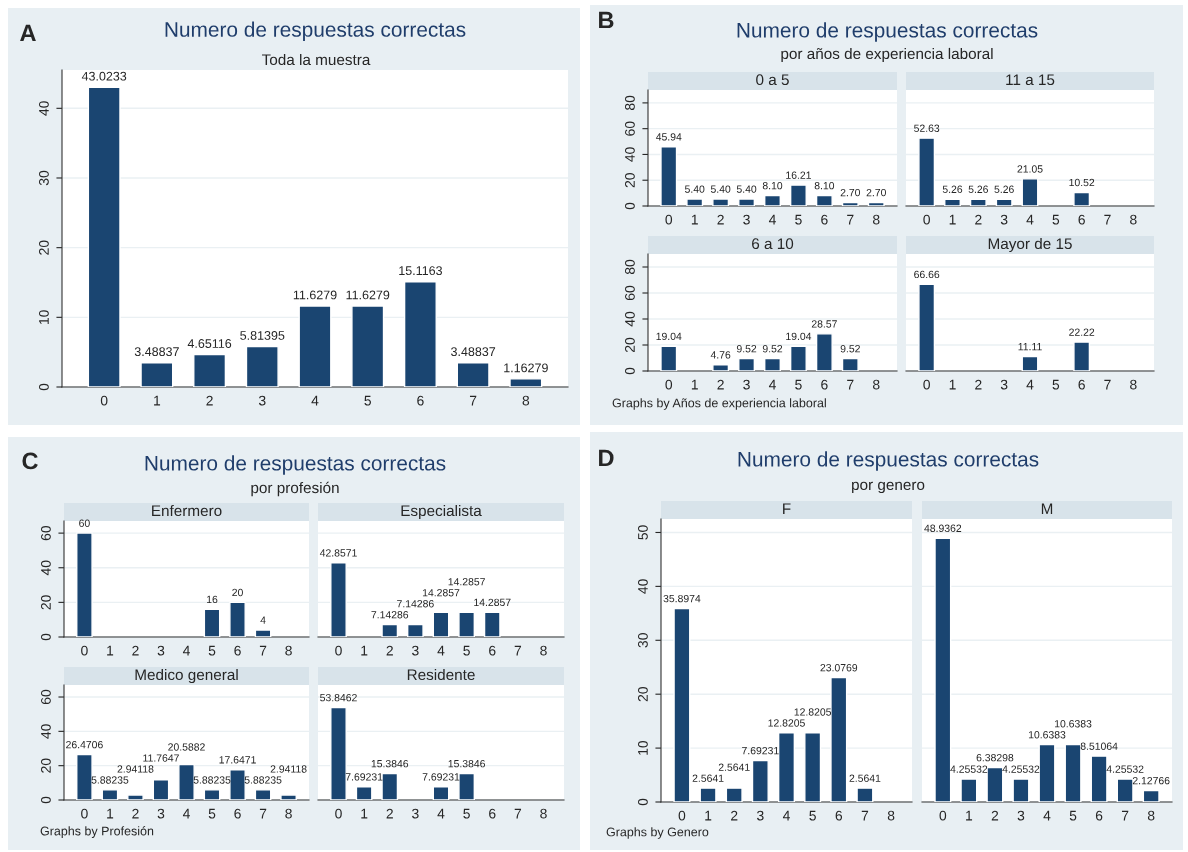 The width and height of the screenshot is (1188, 852). What do you see at coordinates (315, 31) in the screenshot?
I see `chart-title: Numero de respuestas correctas` at bounding box center [315, 31].